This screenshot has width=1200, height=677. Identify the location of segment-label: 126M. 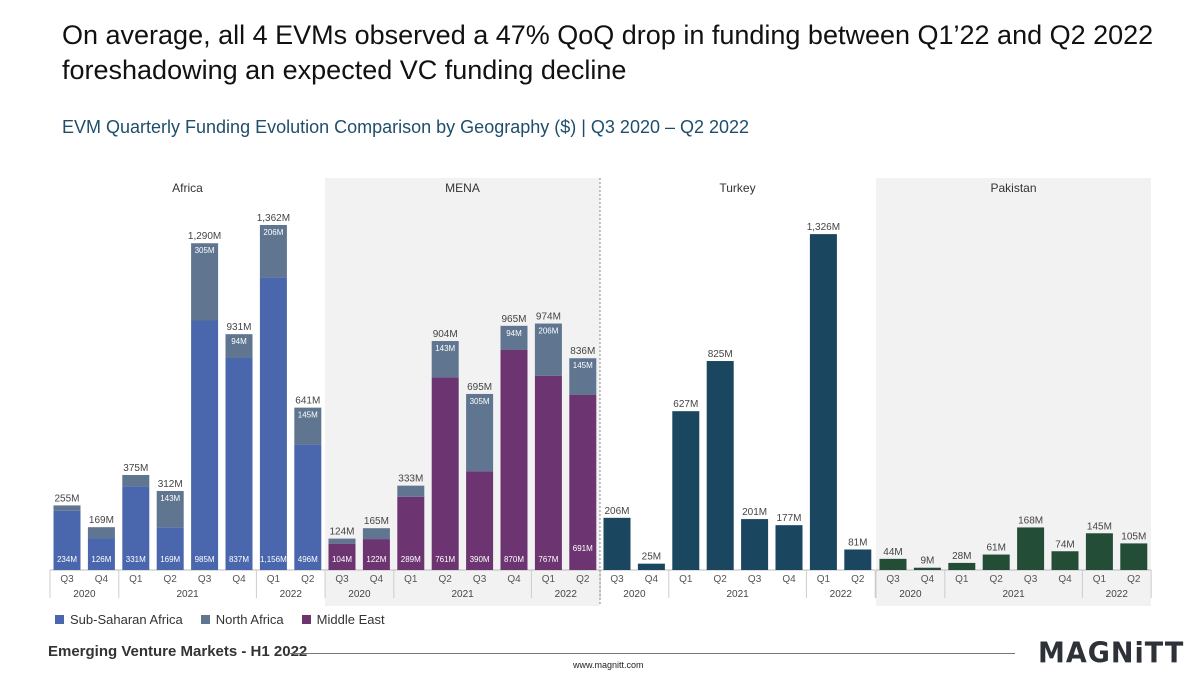
(101, 559).